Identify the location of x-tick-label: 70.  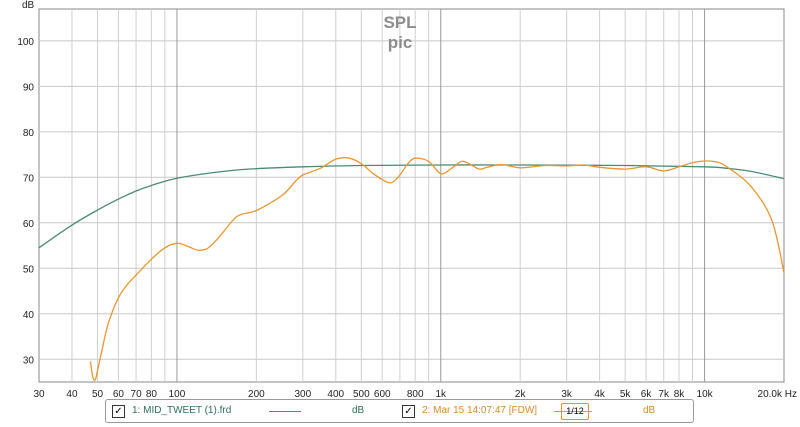
(137, 394).